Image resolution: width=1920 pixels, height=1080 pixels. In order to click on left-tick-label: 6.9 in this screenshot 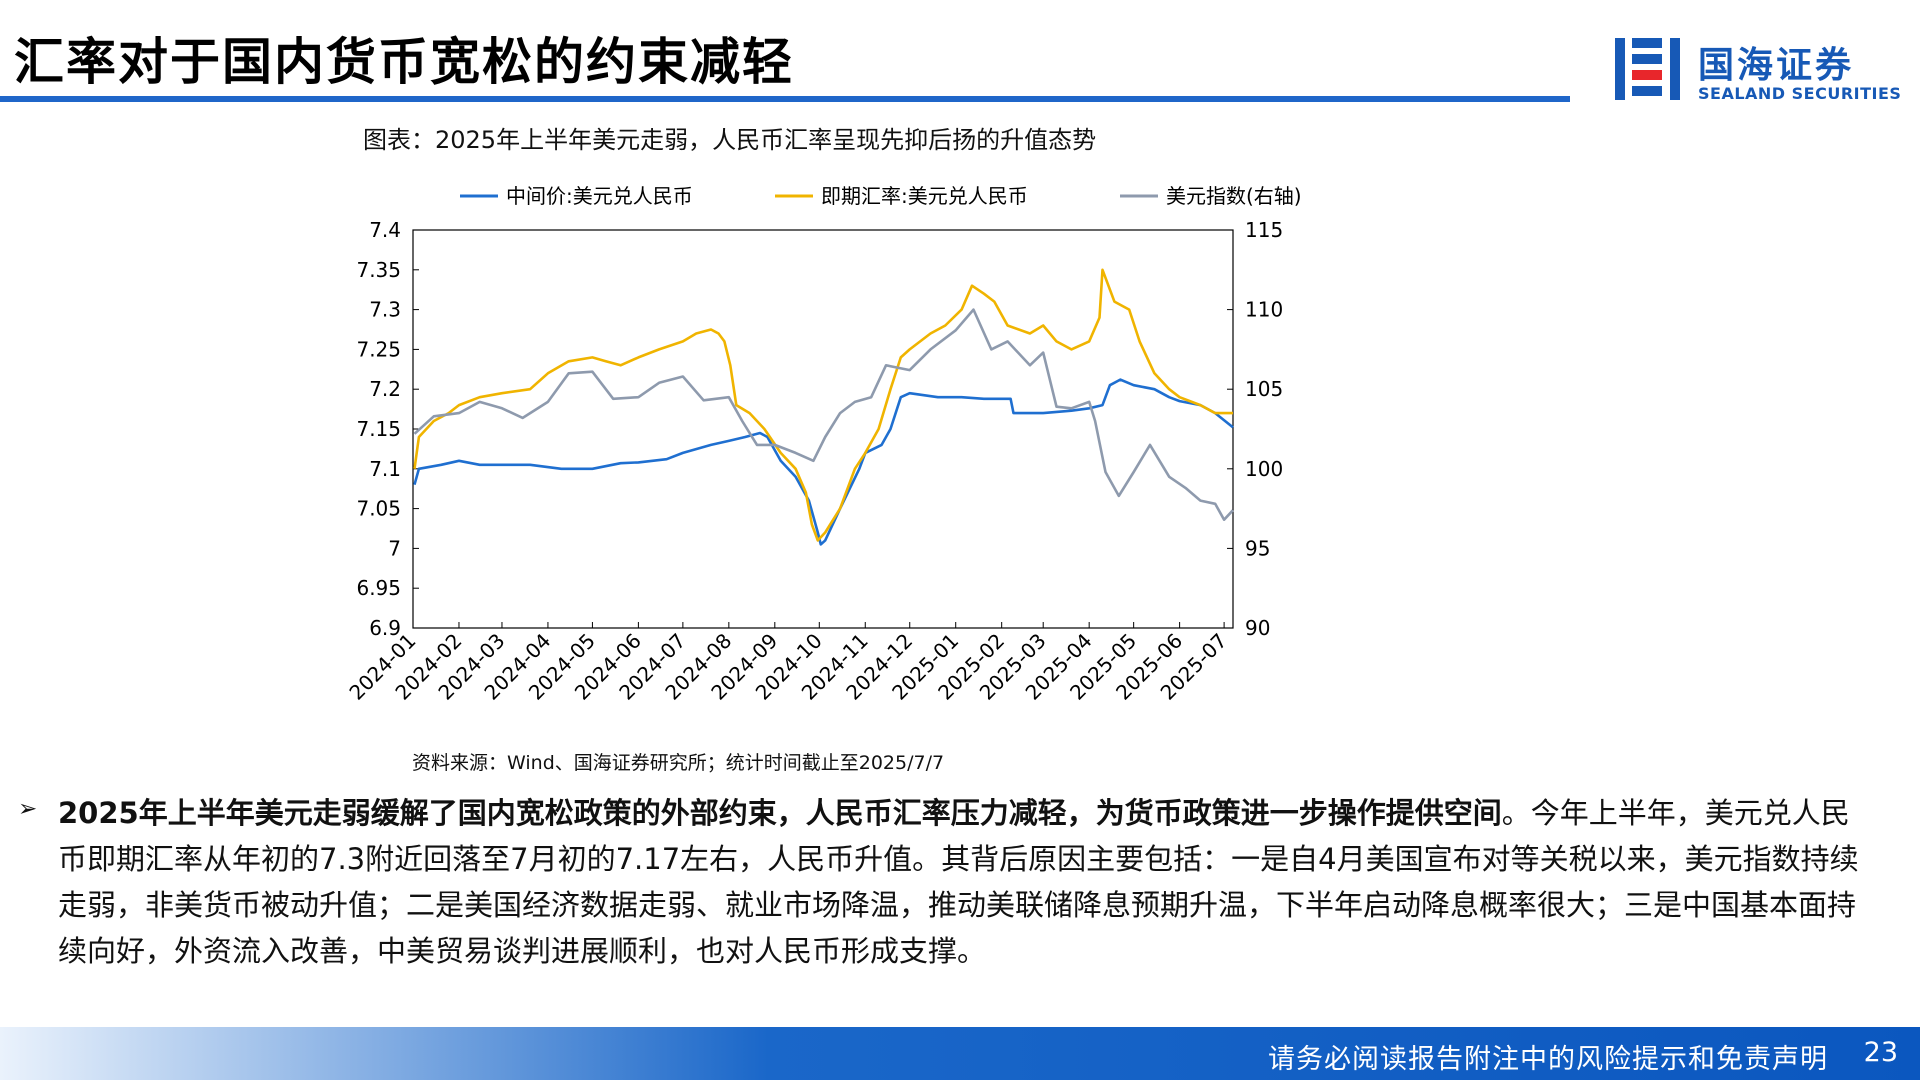, I will do `click(385, 628)`.